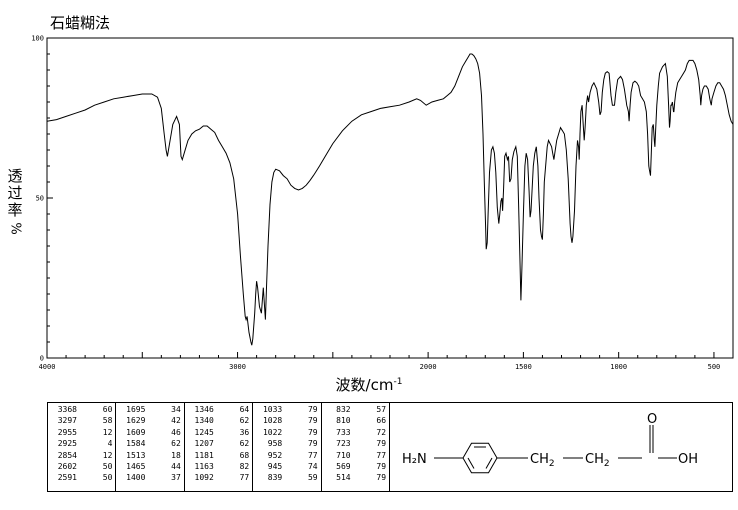 The width and height of the screenshot is (738, 510). What do you see at coordinates (204, 455) in the screenshot?
I see `peak-wavenumber: 1181` at bounding box center [204, 455].